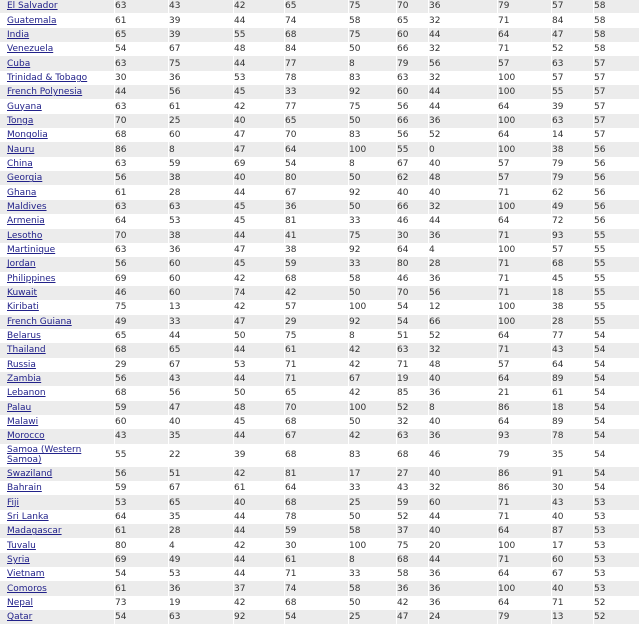 The height and width of the screenshot is (624, 640). Describe the element at coordinates (317, 436) in the screenshot. I see `score-cell: 67` at that location.